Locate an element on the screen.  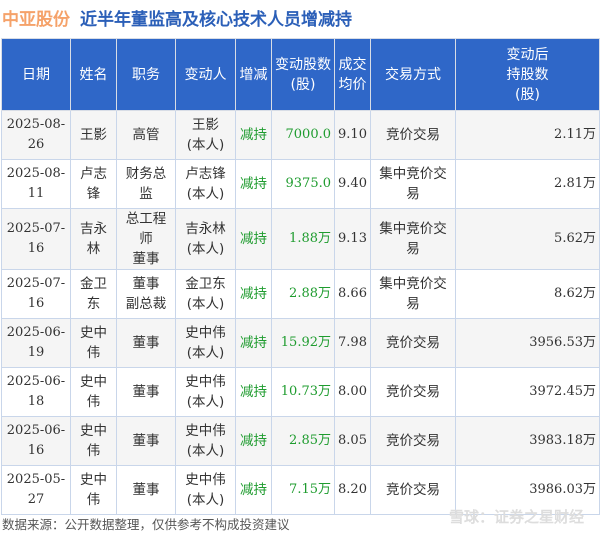
price-cell: 8.66 is located at coordinates (352, 294).